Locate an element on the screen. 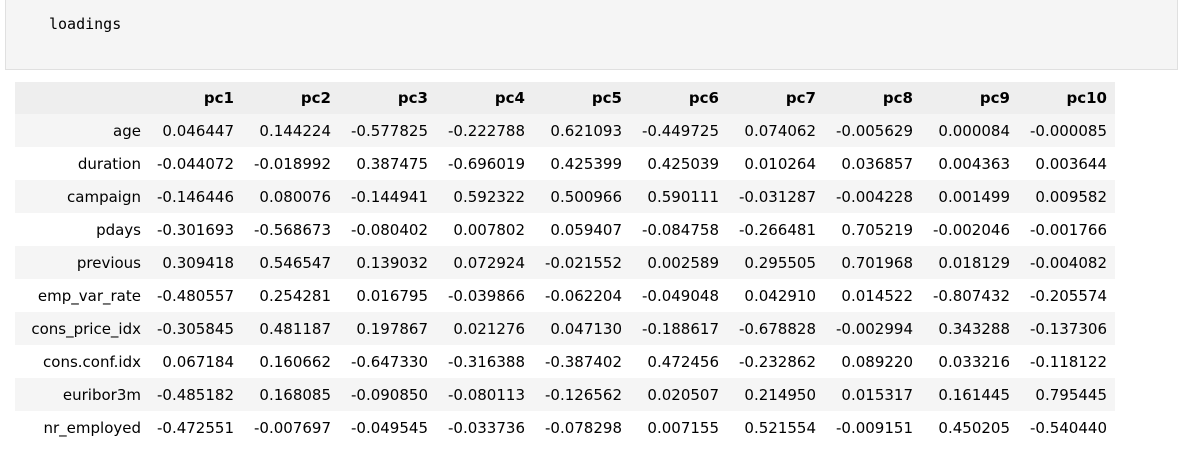 This screenshot has height=460, width=1178. table-cell: -0.696019 is located at coordinates (486, 163).